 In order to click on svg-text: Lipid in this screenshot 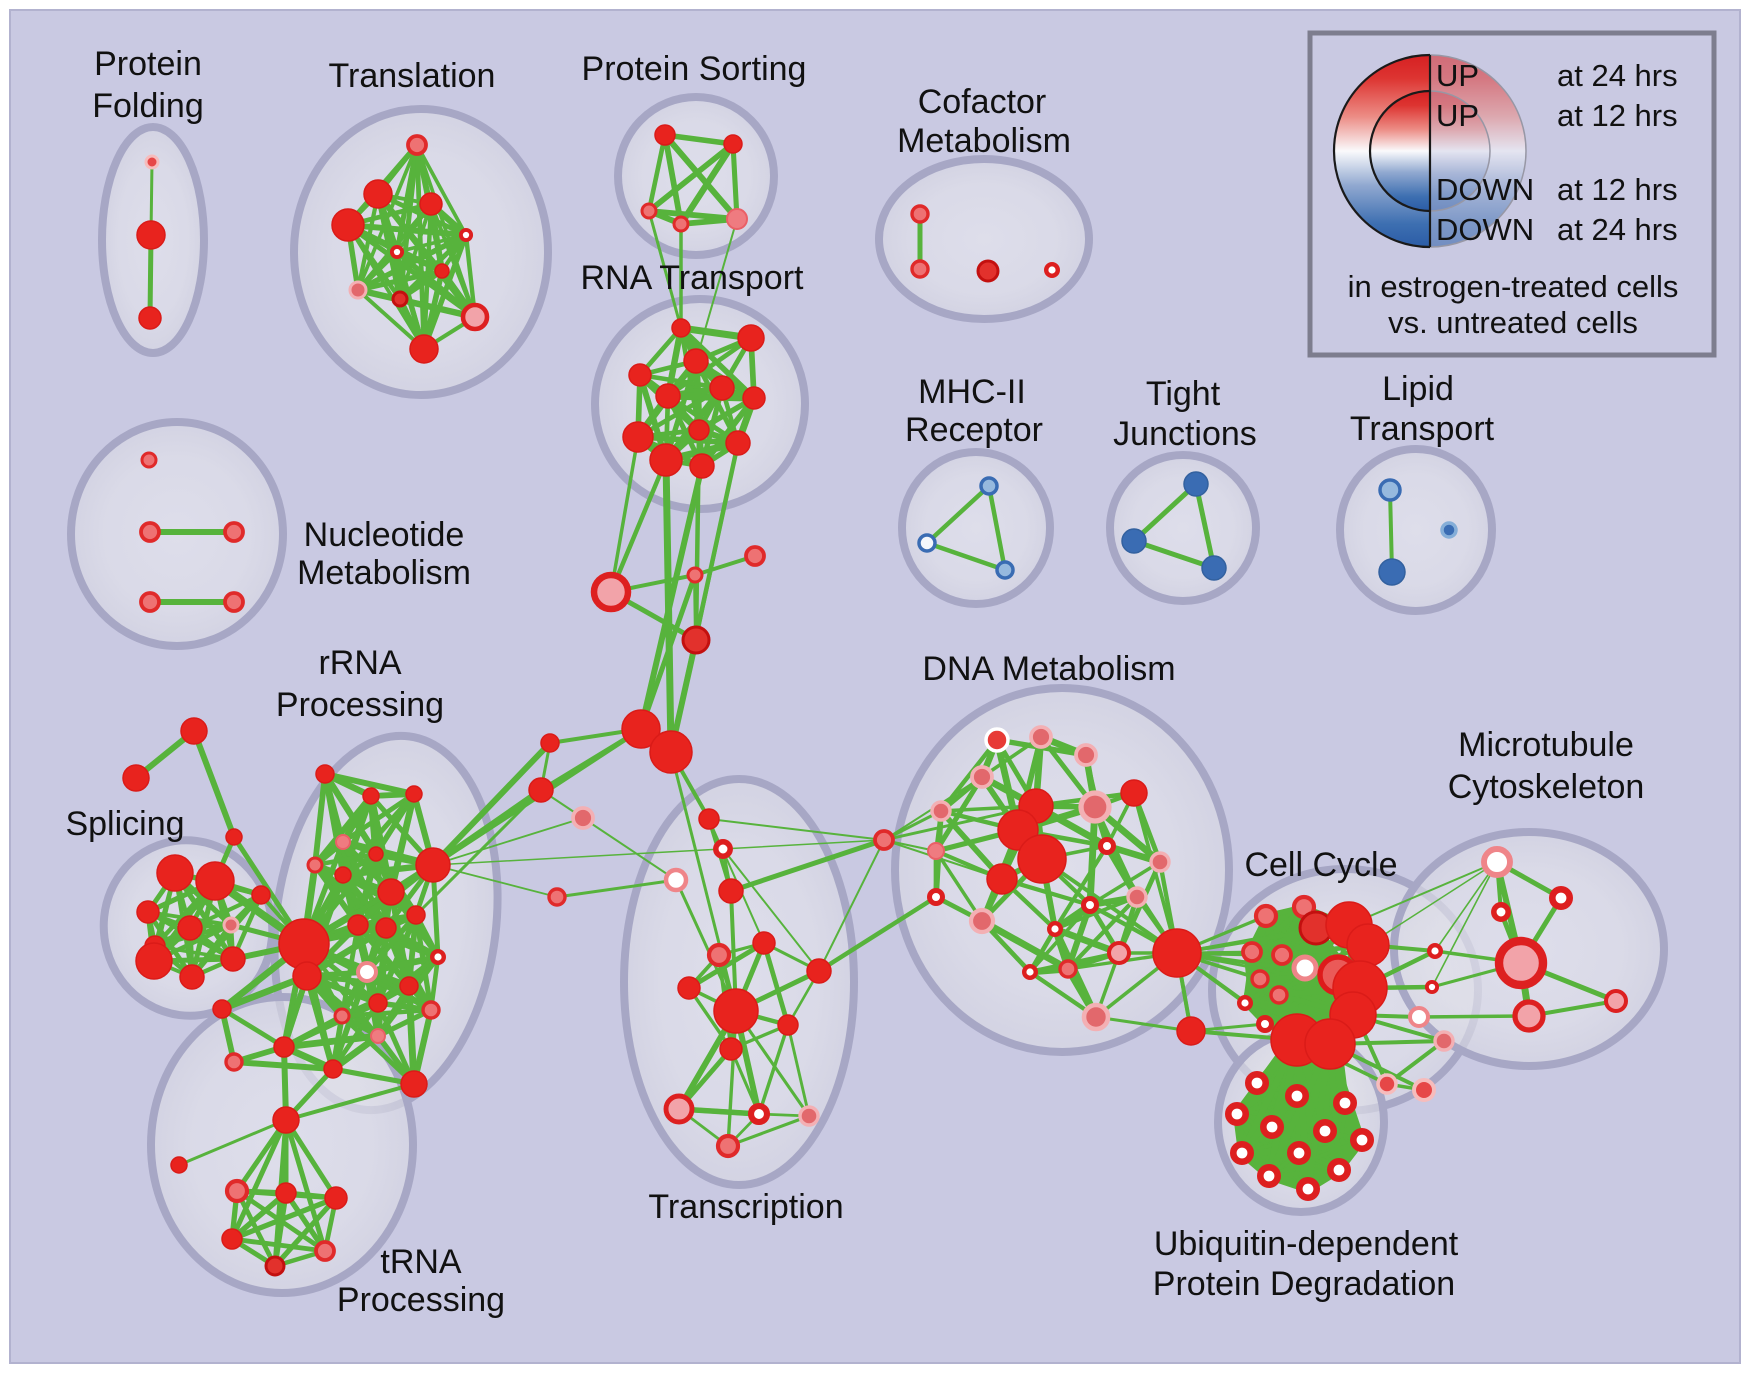, I will do `click(1418, 389)`.